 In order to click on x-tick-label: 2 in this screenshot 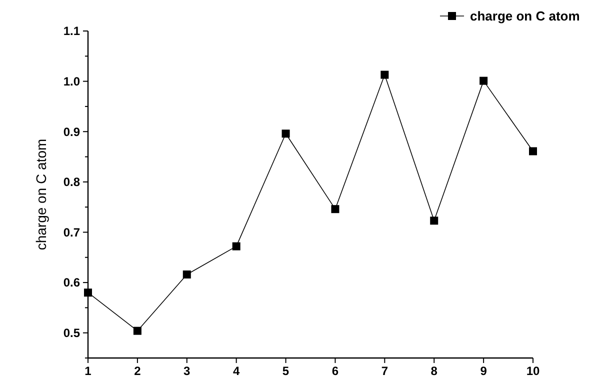, I will do `click(138, 371)`.